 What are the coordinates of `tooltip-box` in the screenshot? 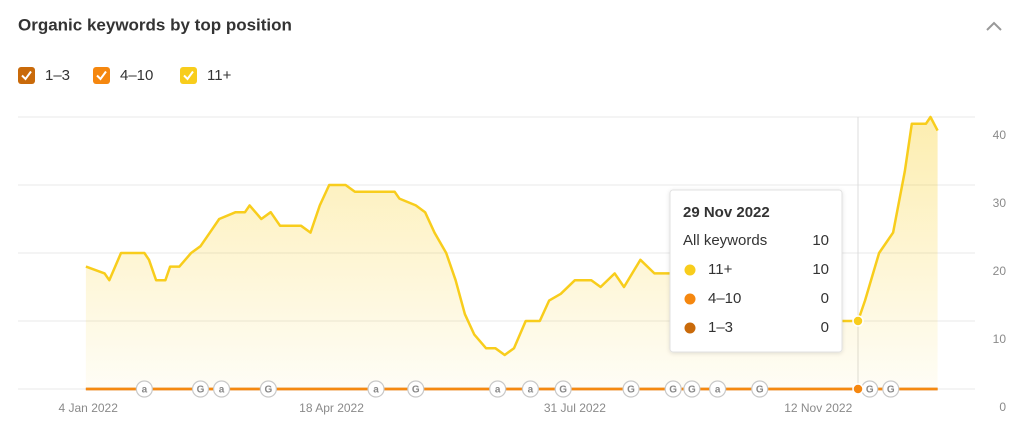 It's located at (756, 271).